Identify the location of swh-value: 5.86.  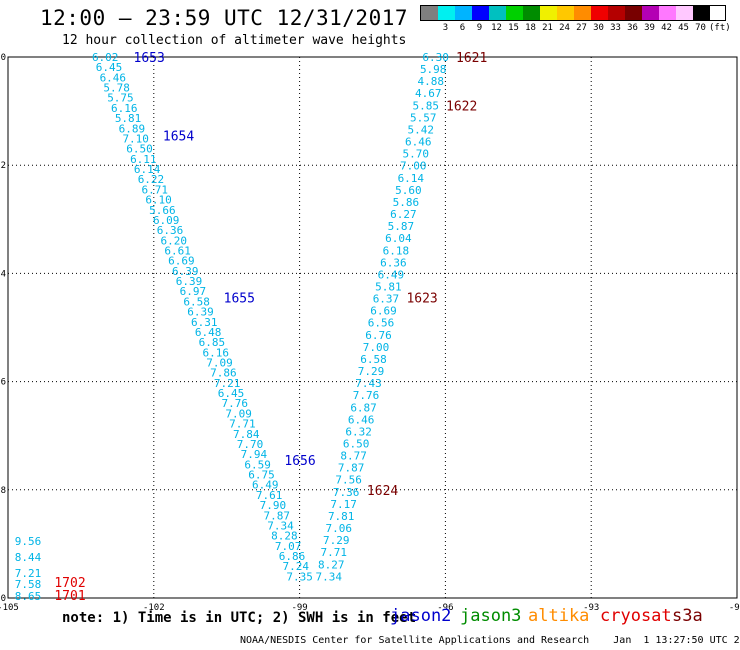
(406, 202).